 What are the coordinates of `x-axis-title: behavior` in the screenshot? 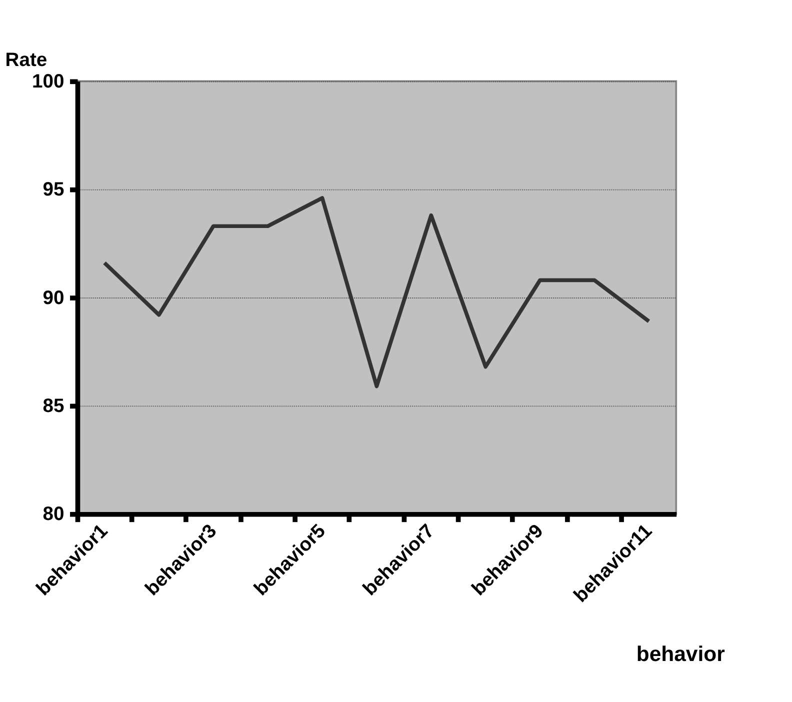 It's located at (680, 654).